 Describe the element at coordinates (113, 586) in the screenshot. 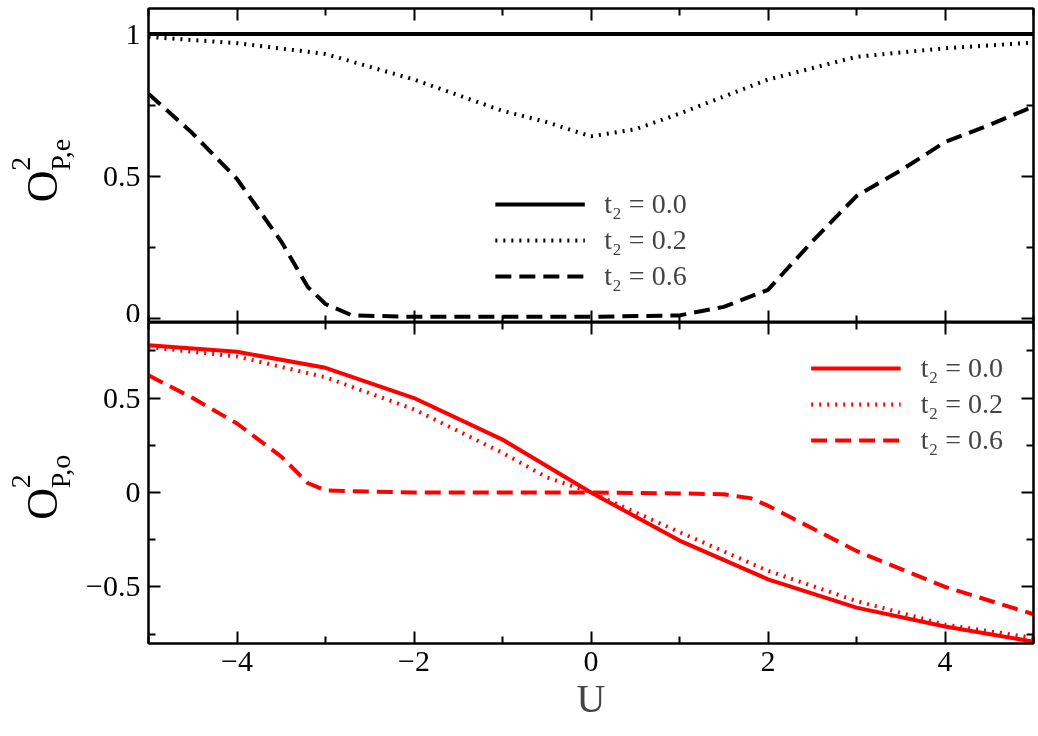

I see `y-tick-label: −0.5` at that location.